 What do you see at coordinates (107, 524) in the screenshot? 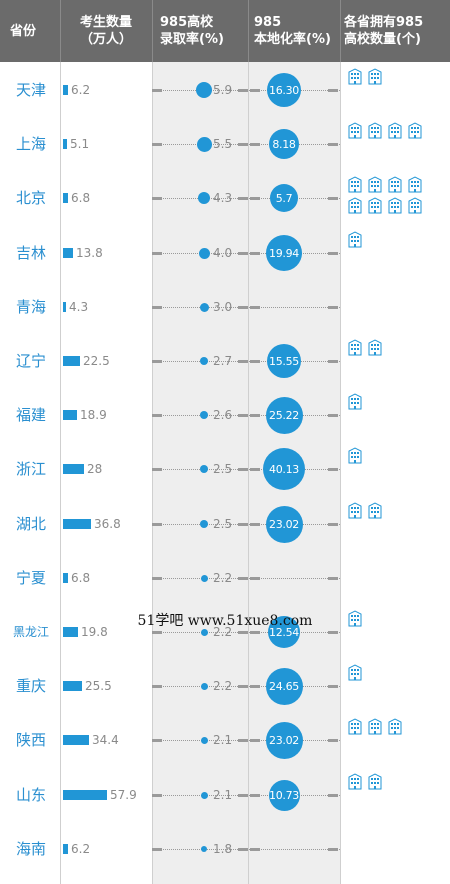
I see `examinees-value: 36.8` at bounding box center [107, 524].